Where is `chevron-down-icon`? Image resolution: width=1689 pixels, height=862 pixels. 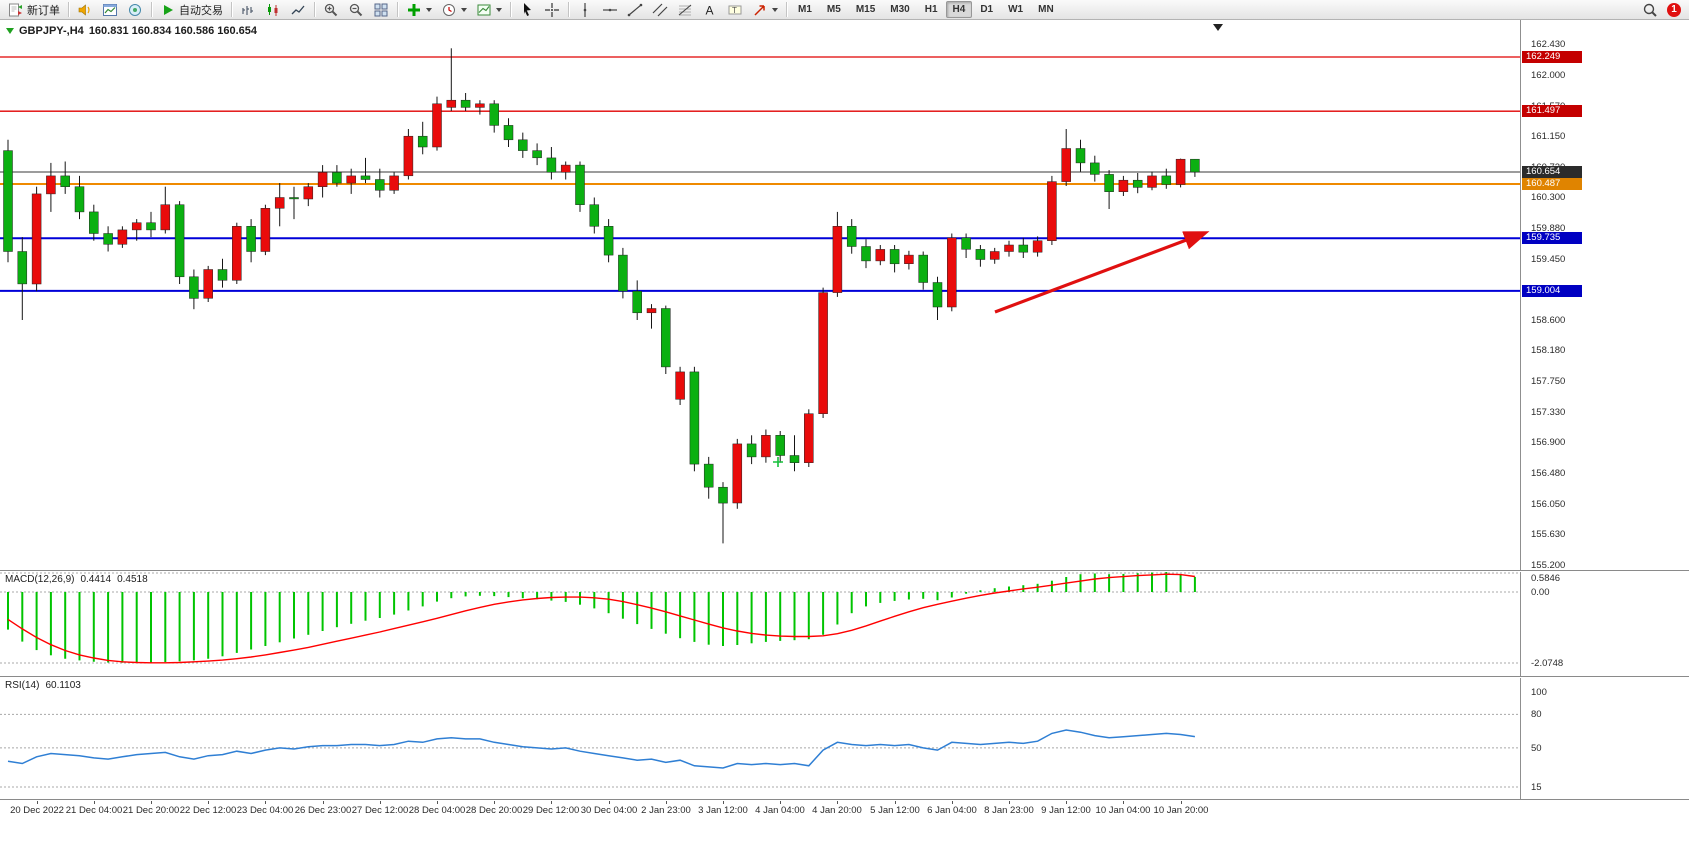
chevron-down-icon is located at coordinates (429, 9).